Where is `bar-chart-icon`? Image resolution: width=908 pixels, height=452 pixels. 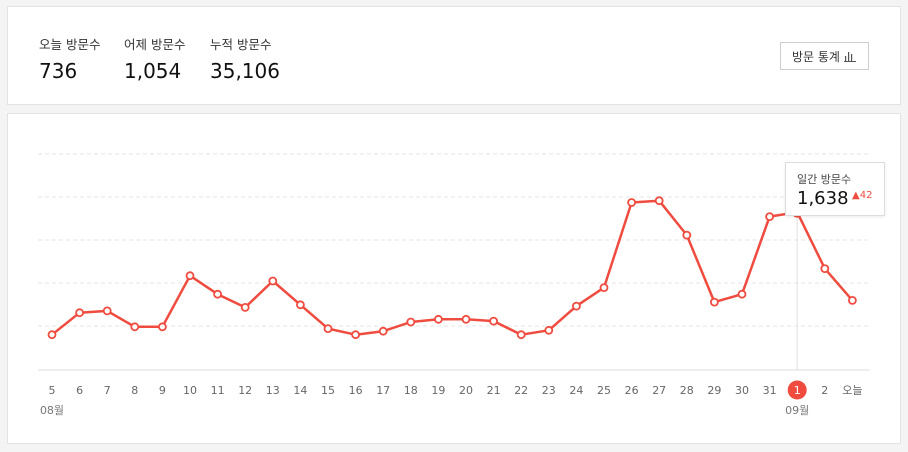 bar-chart-icon is located at coordinates (849, 57).